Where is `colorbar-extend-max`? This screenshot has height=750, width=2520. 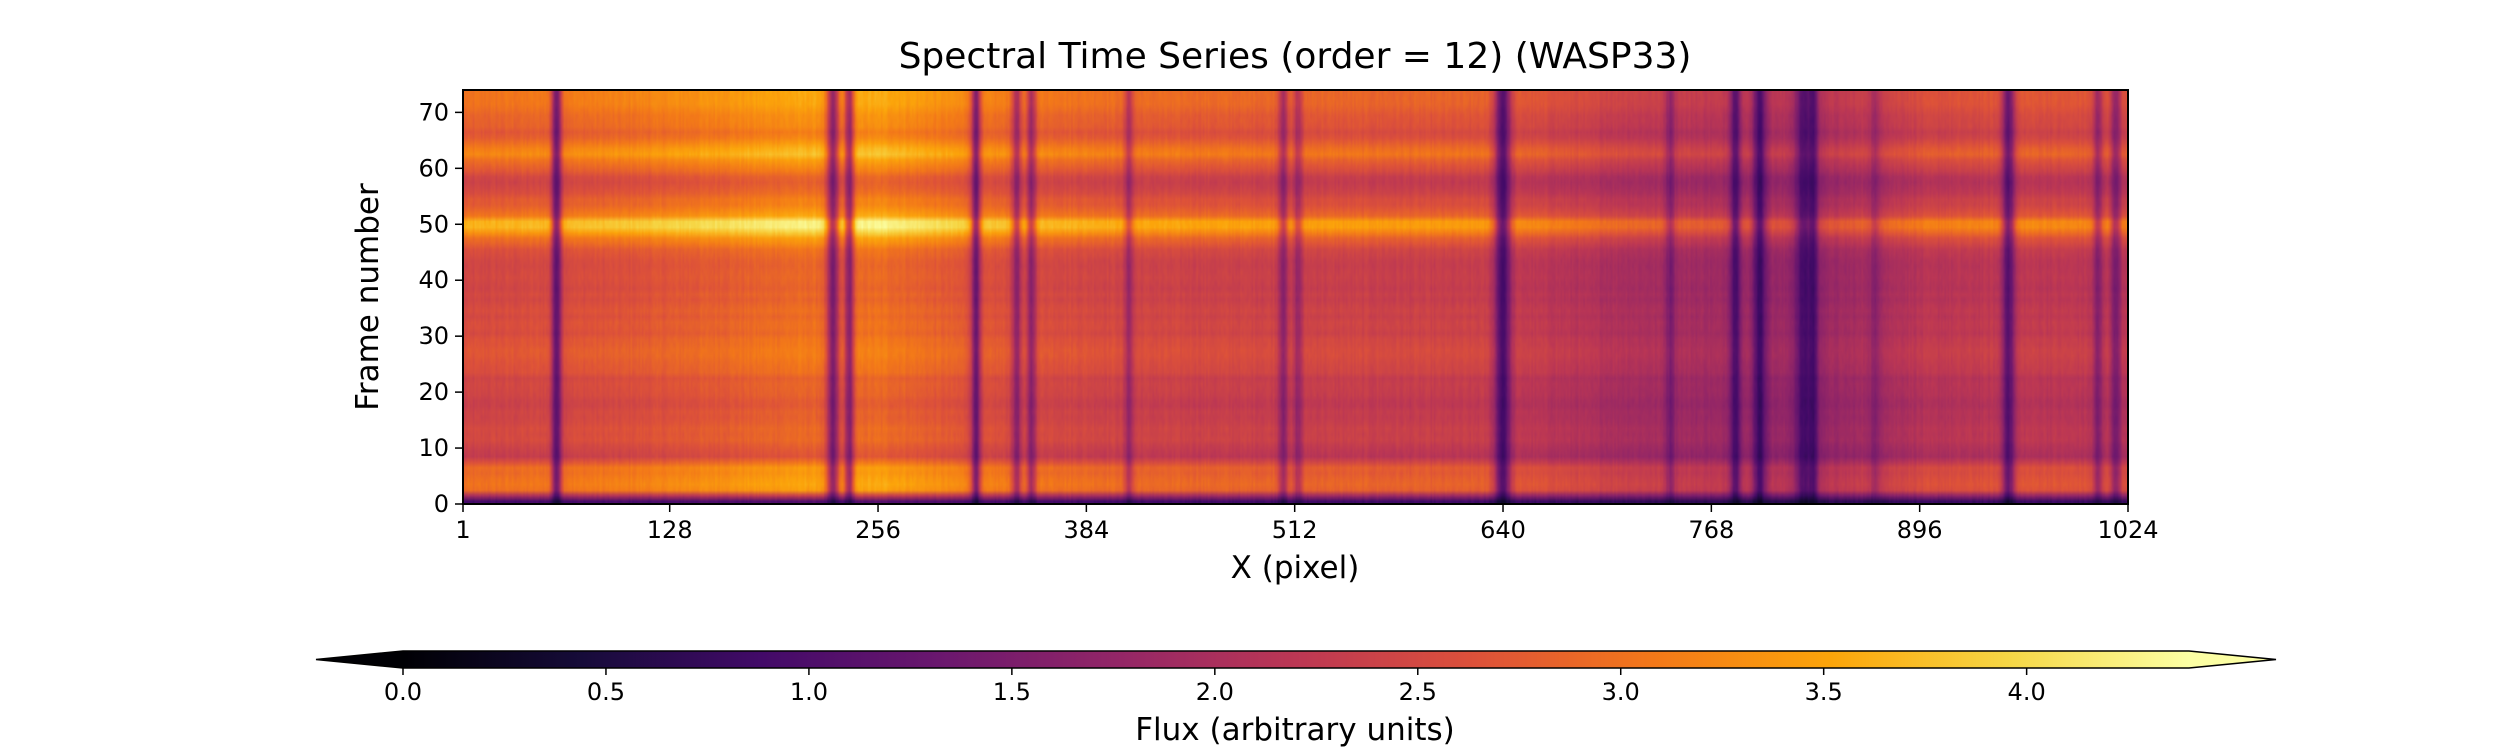 colorbar-extend-max is located at coordinates (2232, 659).